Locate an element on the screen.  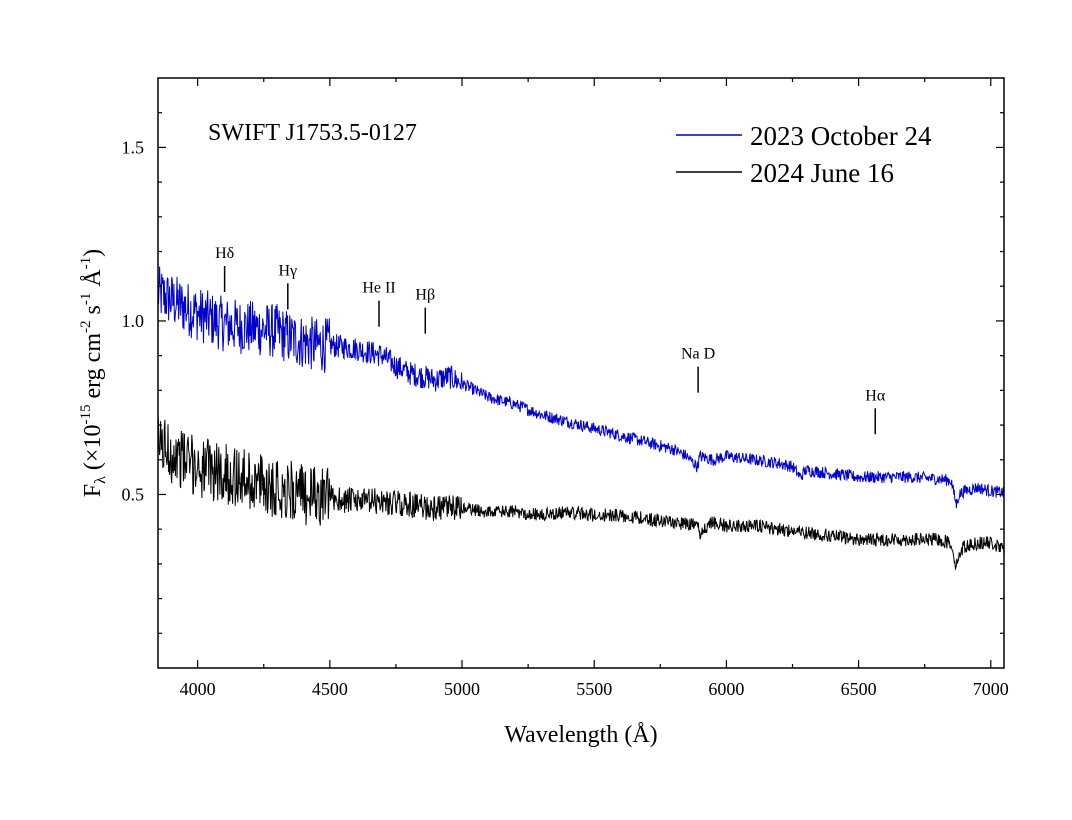
y-axis-title-part1: (×10 is located at coordinates (93, 451).